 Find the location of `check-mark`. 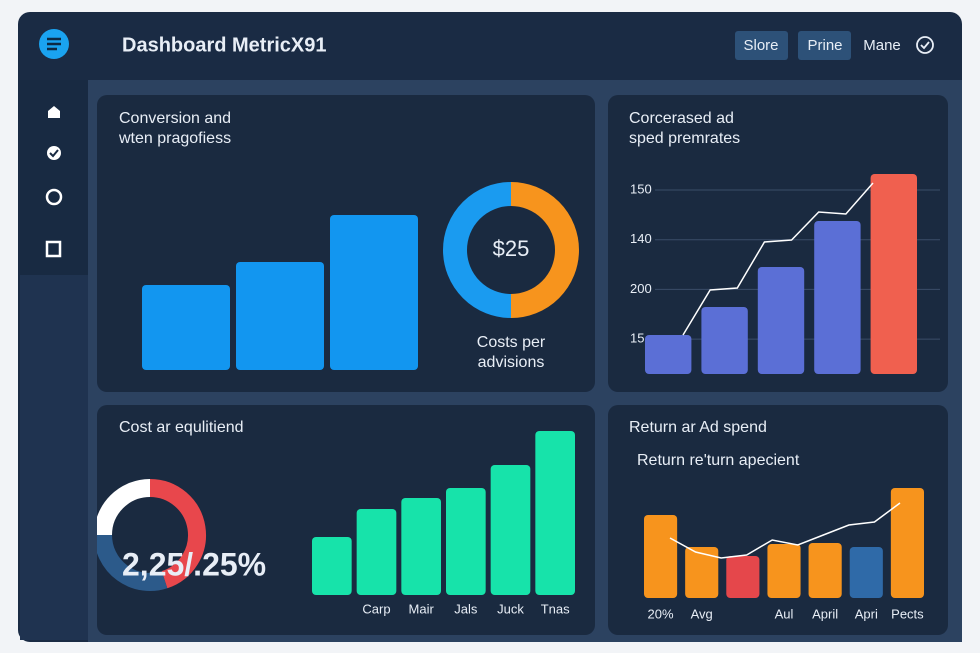

check-mark is located at coordinates (54, 153).